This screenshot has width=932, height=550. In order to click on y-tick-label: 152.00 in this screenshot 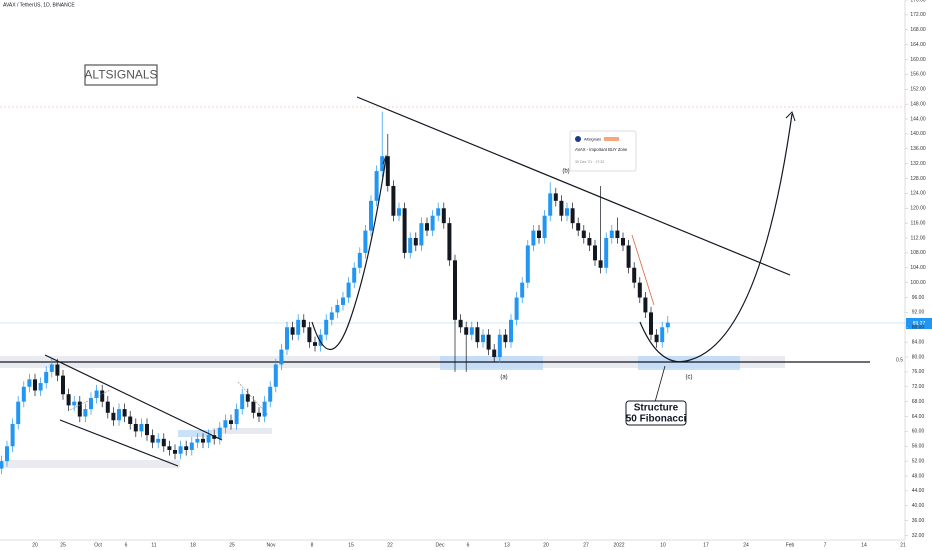, I will do `click(918, 90)`.